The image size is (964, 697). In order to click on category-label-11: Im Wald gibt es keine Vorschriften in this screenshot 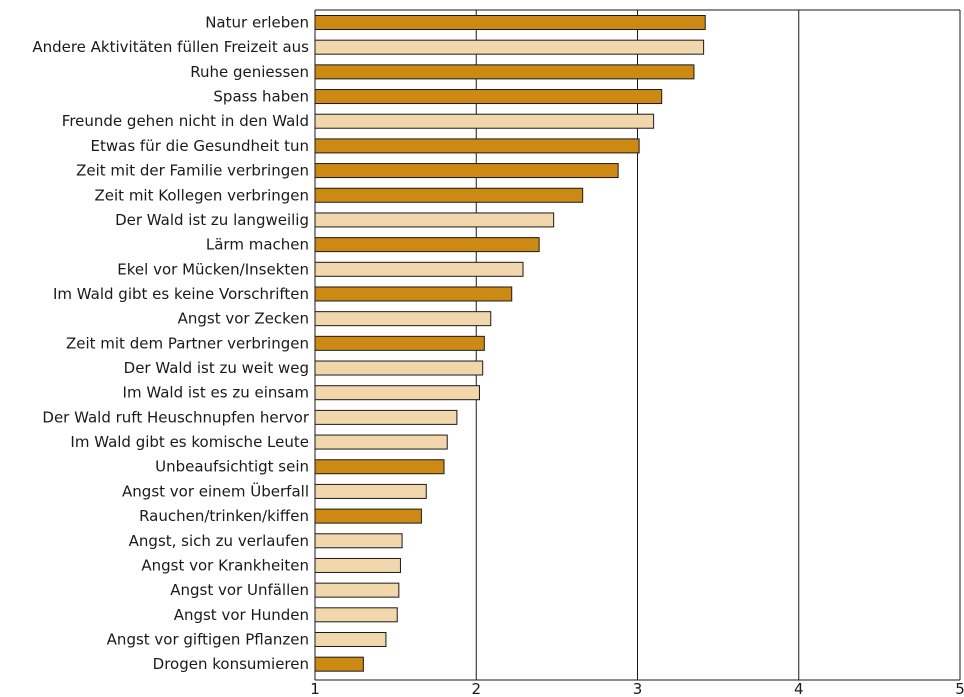, I will do `click(181, 294)`.